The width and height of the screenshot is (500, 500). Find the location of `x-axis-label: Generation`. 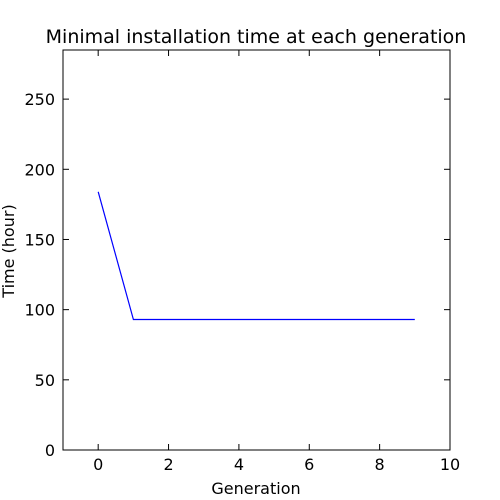

x-axis-label: Generation is located at coordinates (255, 488).